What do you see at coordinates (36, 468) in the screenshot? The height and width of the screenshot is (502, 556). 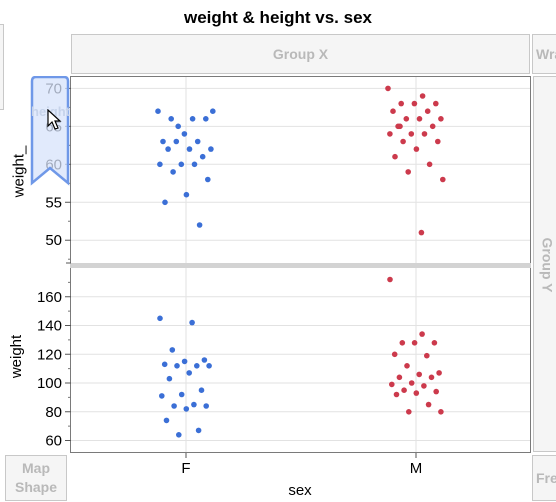 I see `map-label: Map` at bounding box center [36, 468].